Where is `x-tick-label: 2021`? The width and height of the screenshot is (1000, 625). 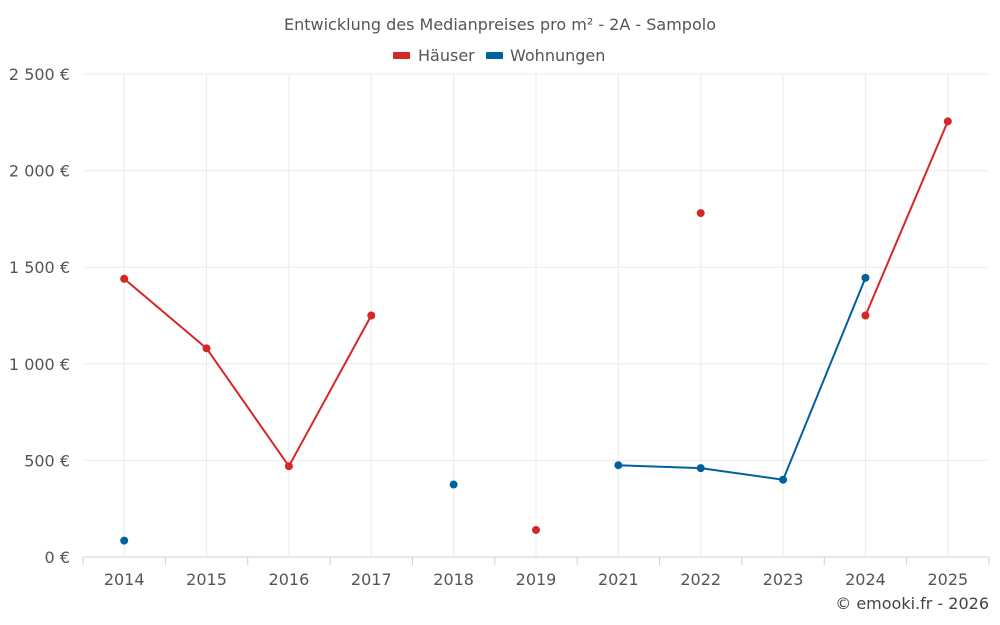
x-tick-label: 2021 is located at coordinates (618, 579).